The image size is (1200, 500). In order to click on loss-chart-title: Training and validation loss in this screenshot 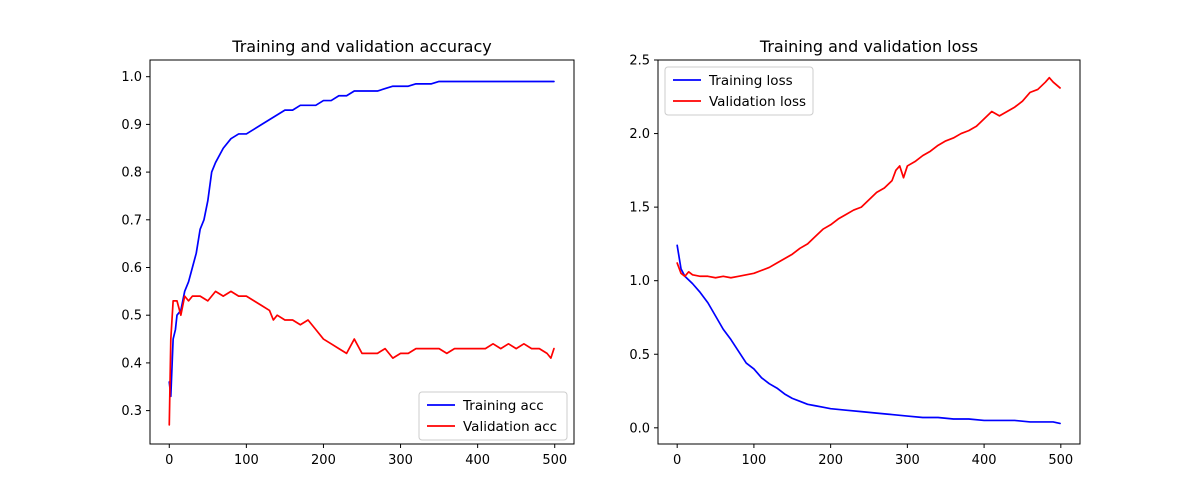, I will do `click(868, 46)`.